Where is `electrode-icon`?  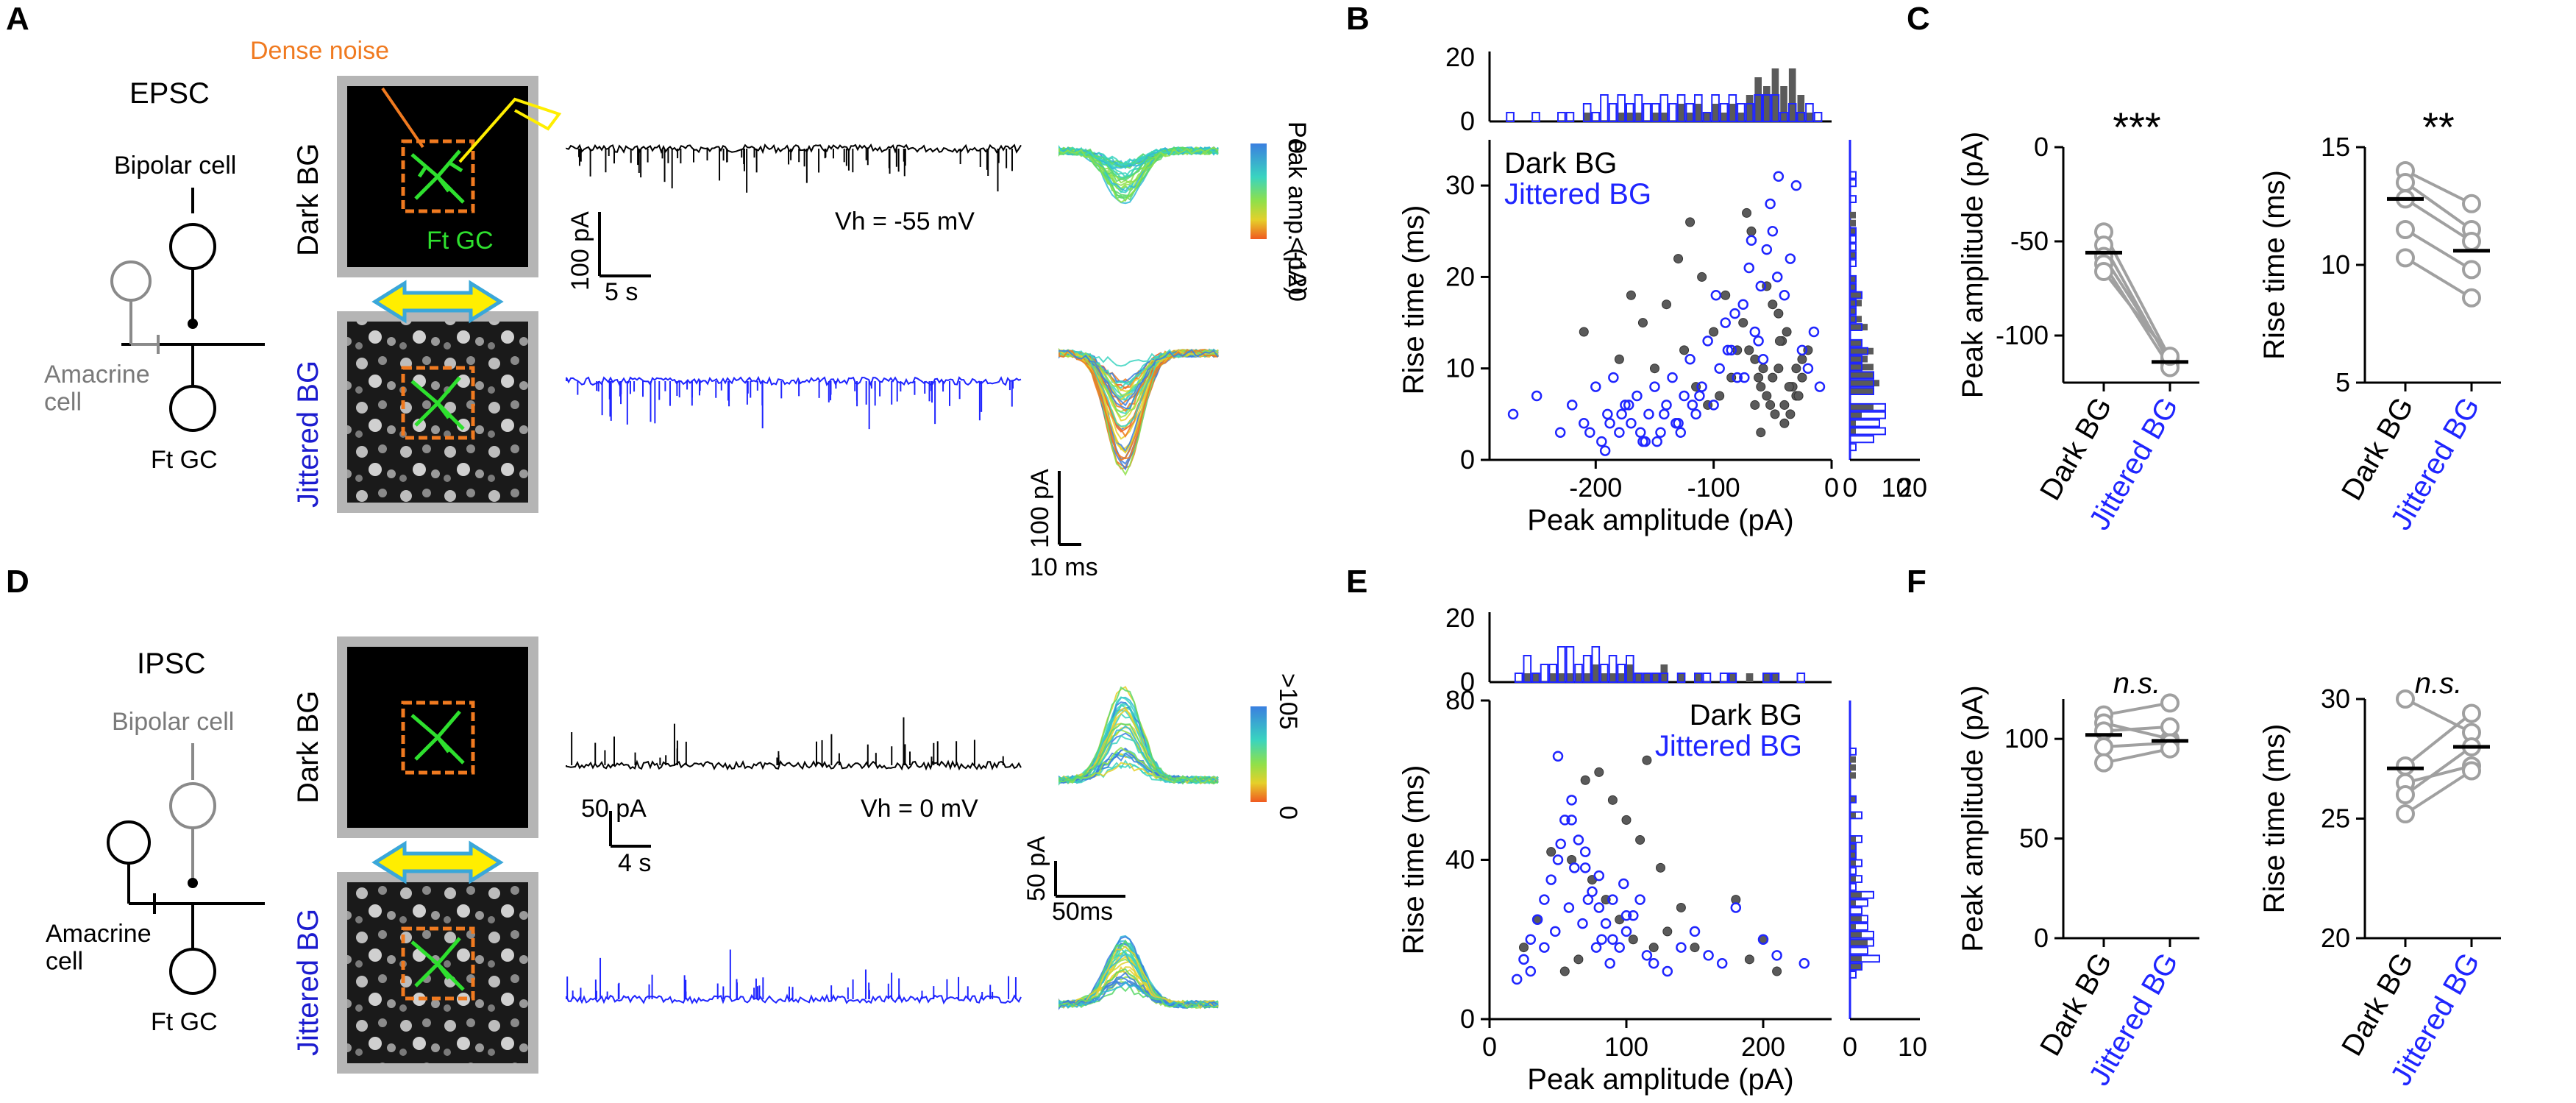 electrode-icon is located at coordinates (510, 130).